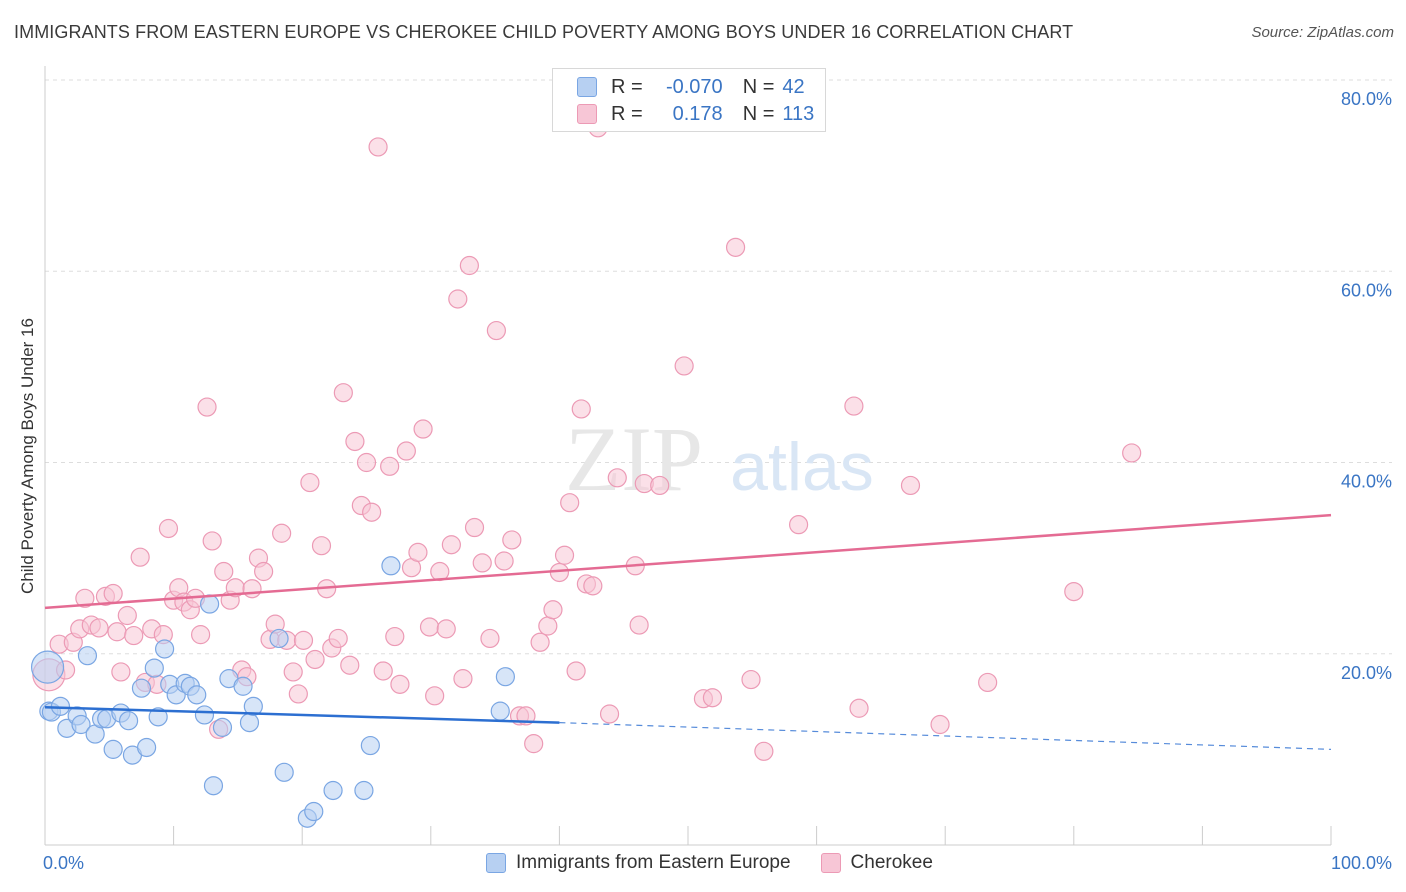 This screenshot has height=892, width=1406. I want to click on x-tick-label-min: 0.0%, so click(63, 863).